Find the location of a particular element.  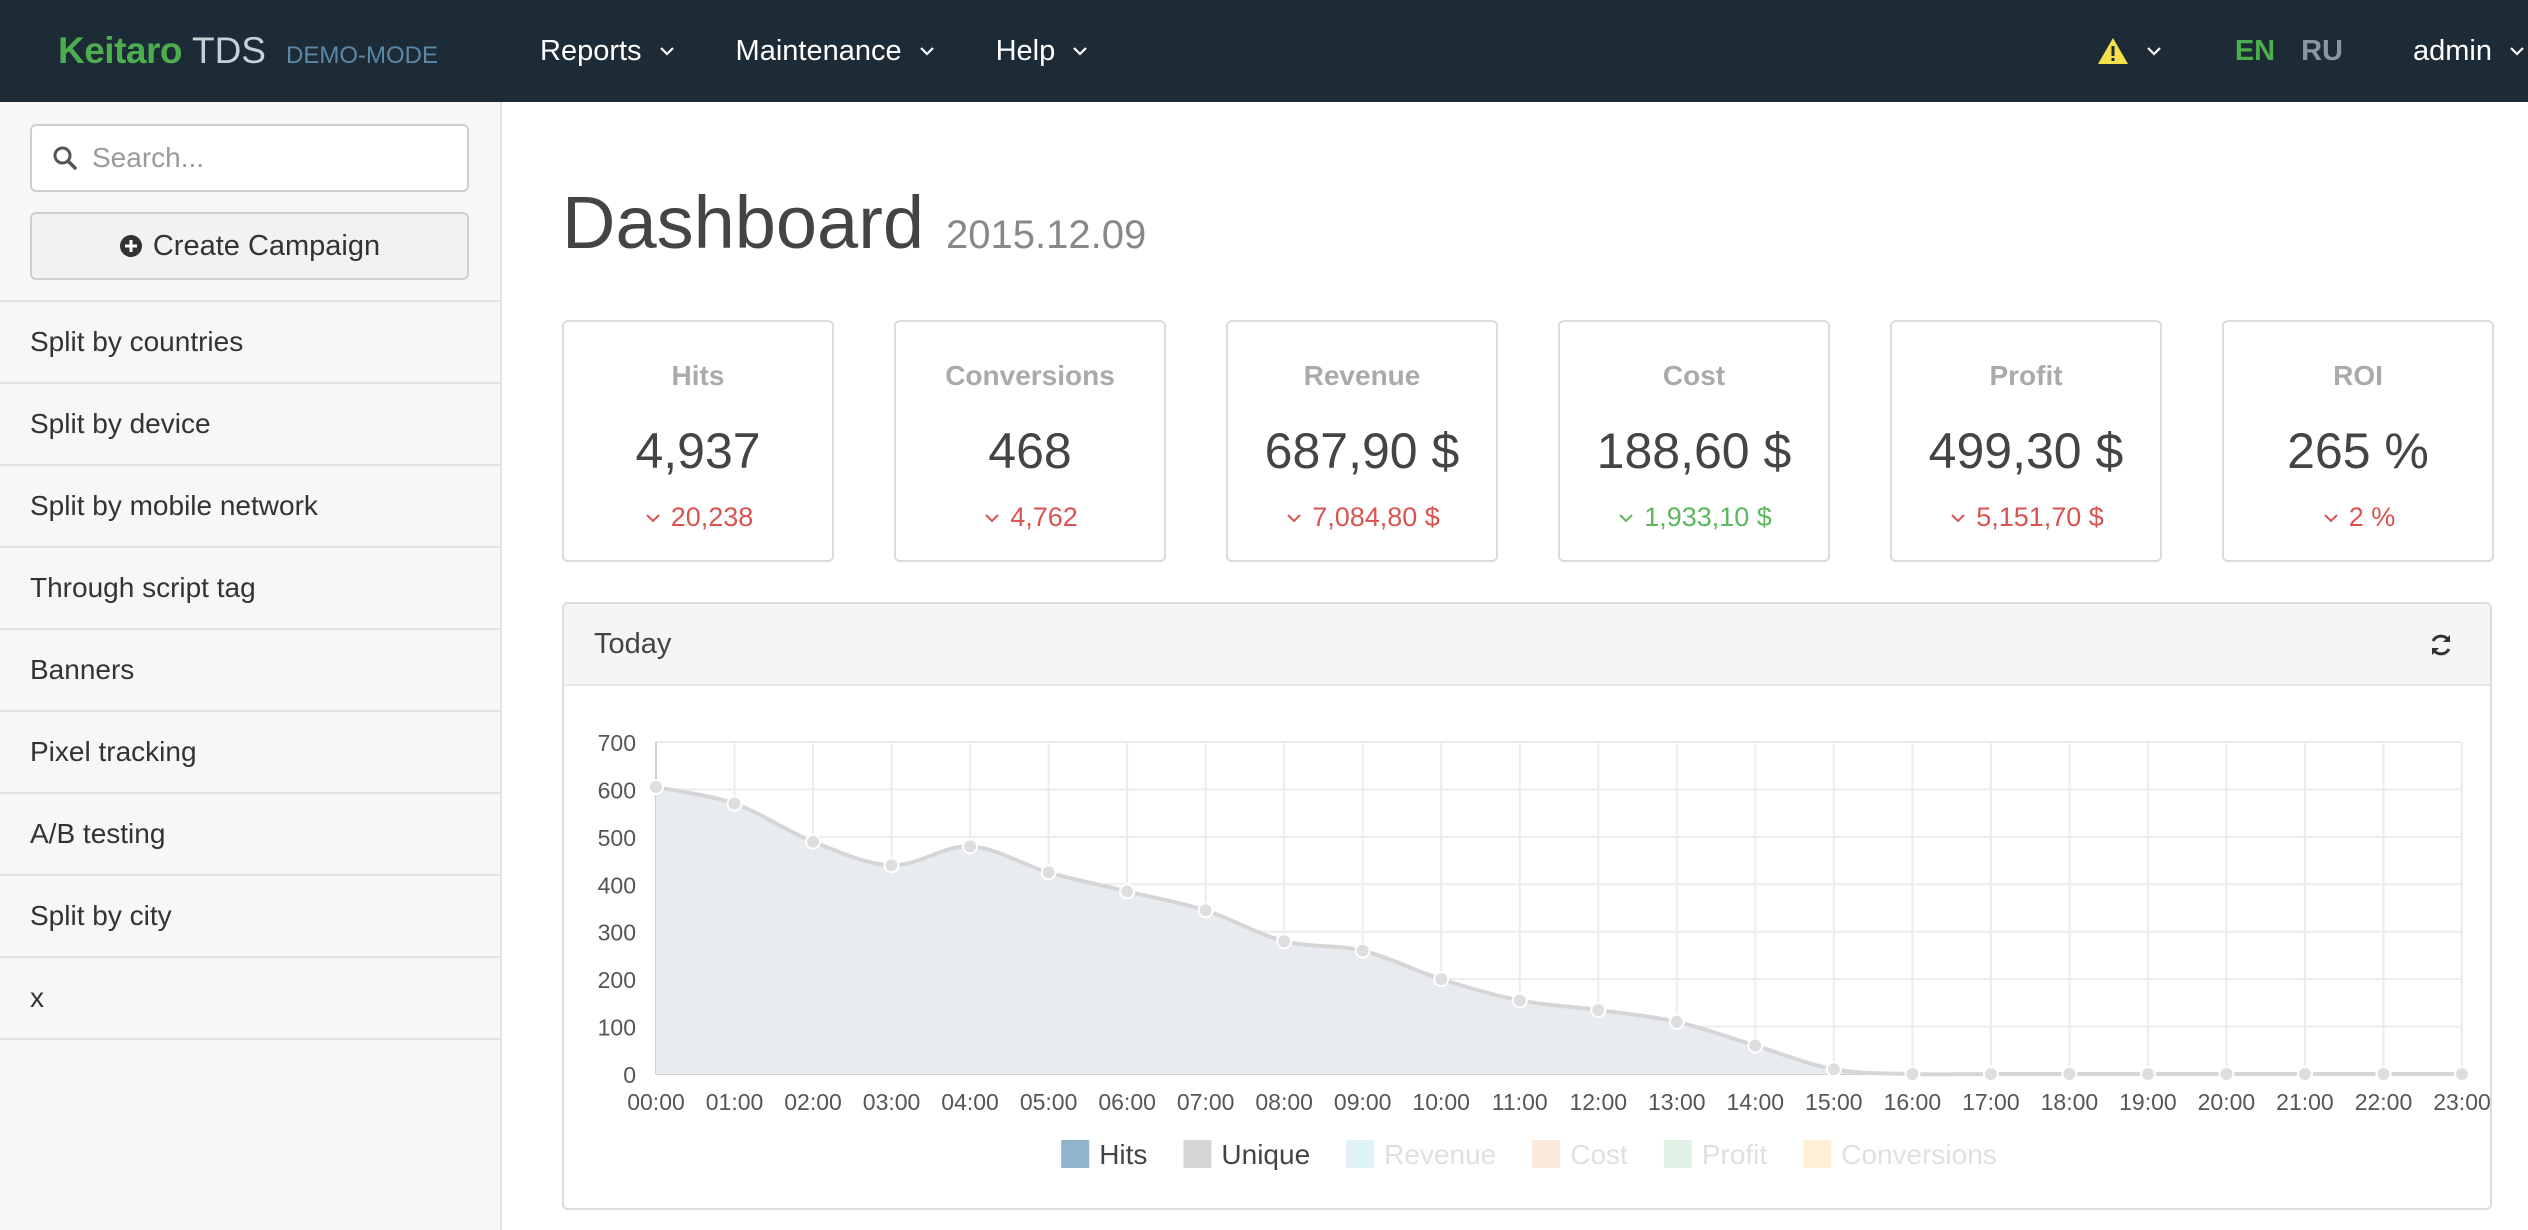

campaign-item: Split by mobile network is located at coordinates (250, 507).